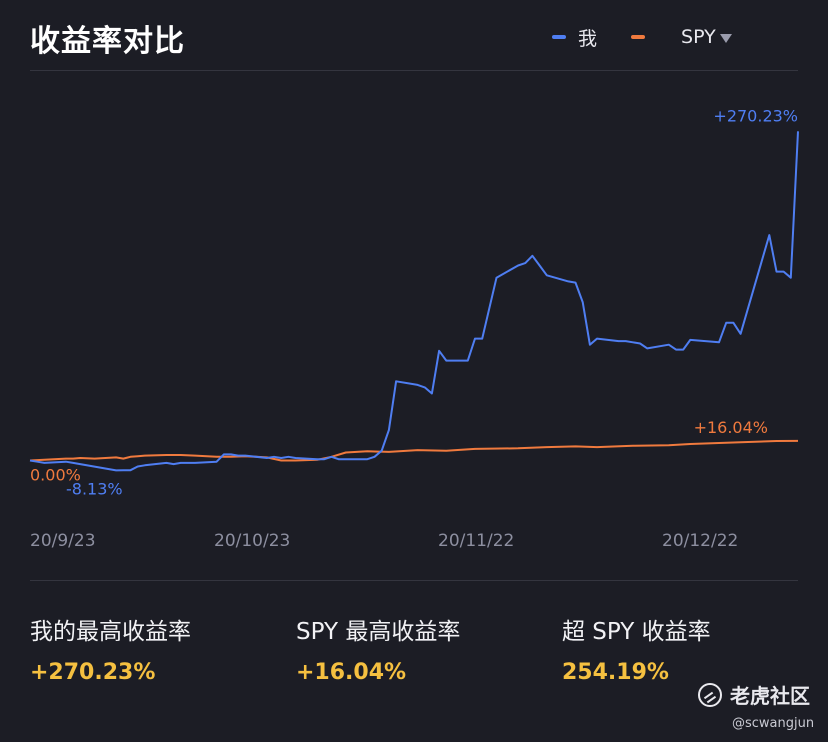  I want to click on stat-label: 我的最高收益率, so click(110, 632).